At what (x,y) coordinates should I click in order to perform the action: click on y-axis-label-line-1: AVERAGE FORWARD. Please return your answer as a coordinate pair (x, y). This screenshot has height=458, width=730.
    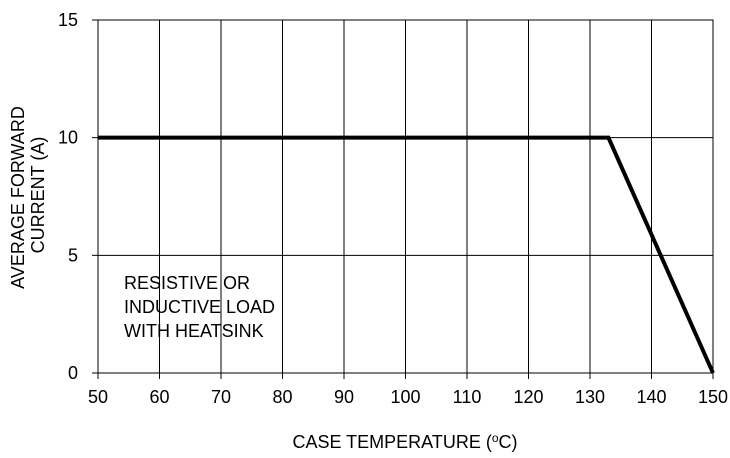
    Looking at the image, I should click on (18, 197).